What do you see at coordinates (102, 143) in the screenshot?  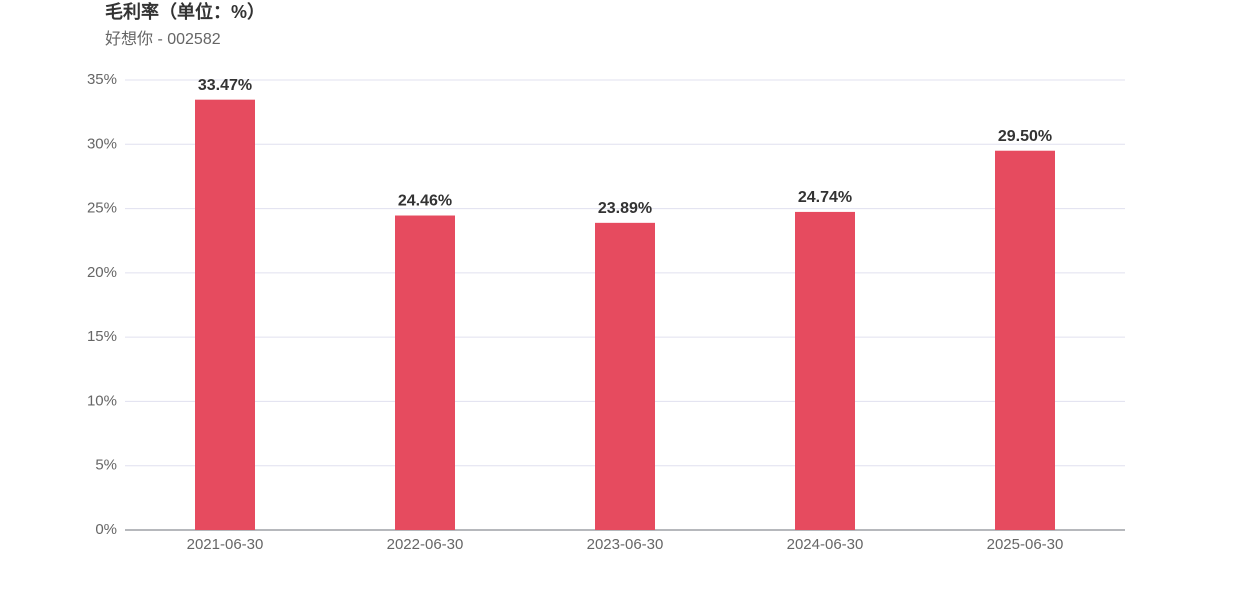 I see `y-tick-label: 30%` at bounding box center [102, 143].